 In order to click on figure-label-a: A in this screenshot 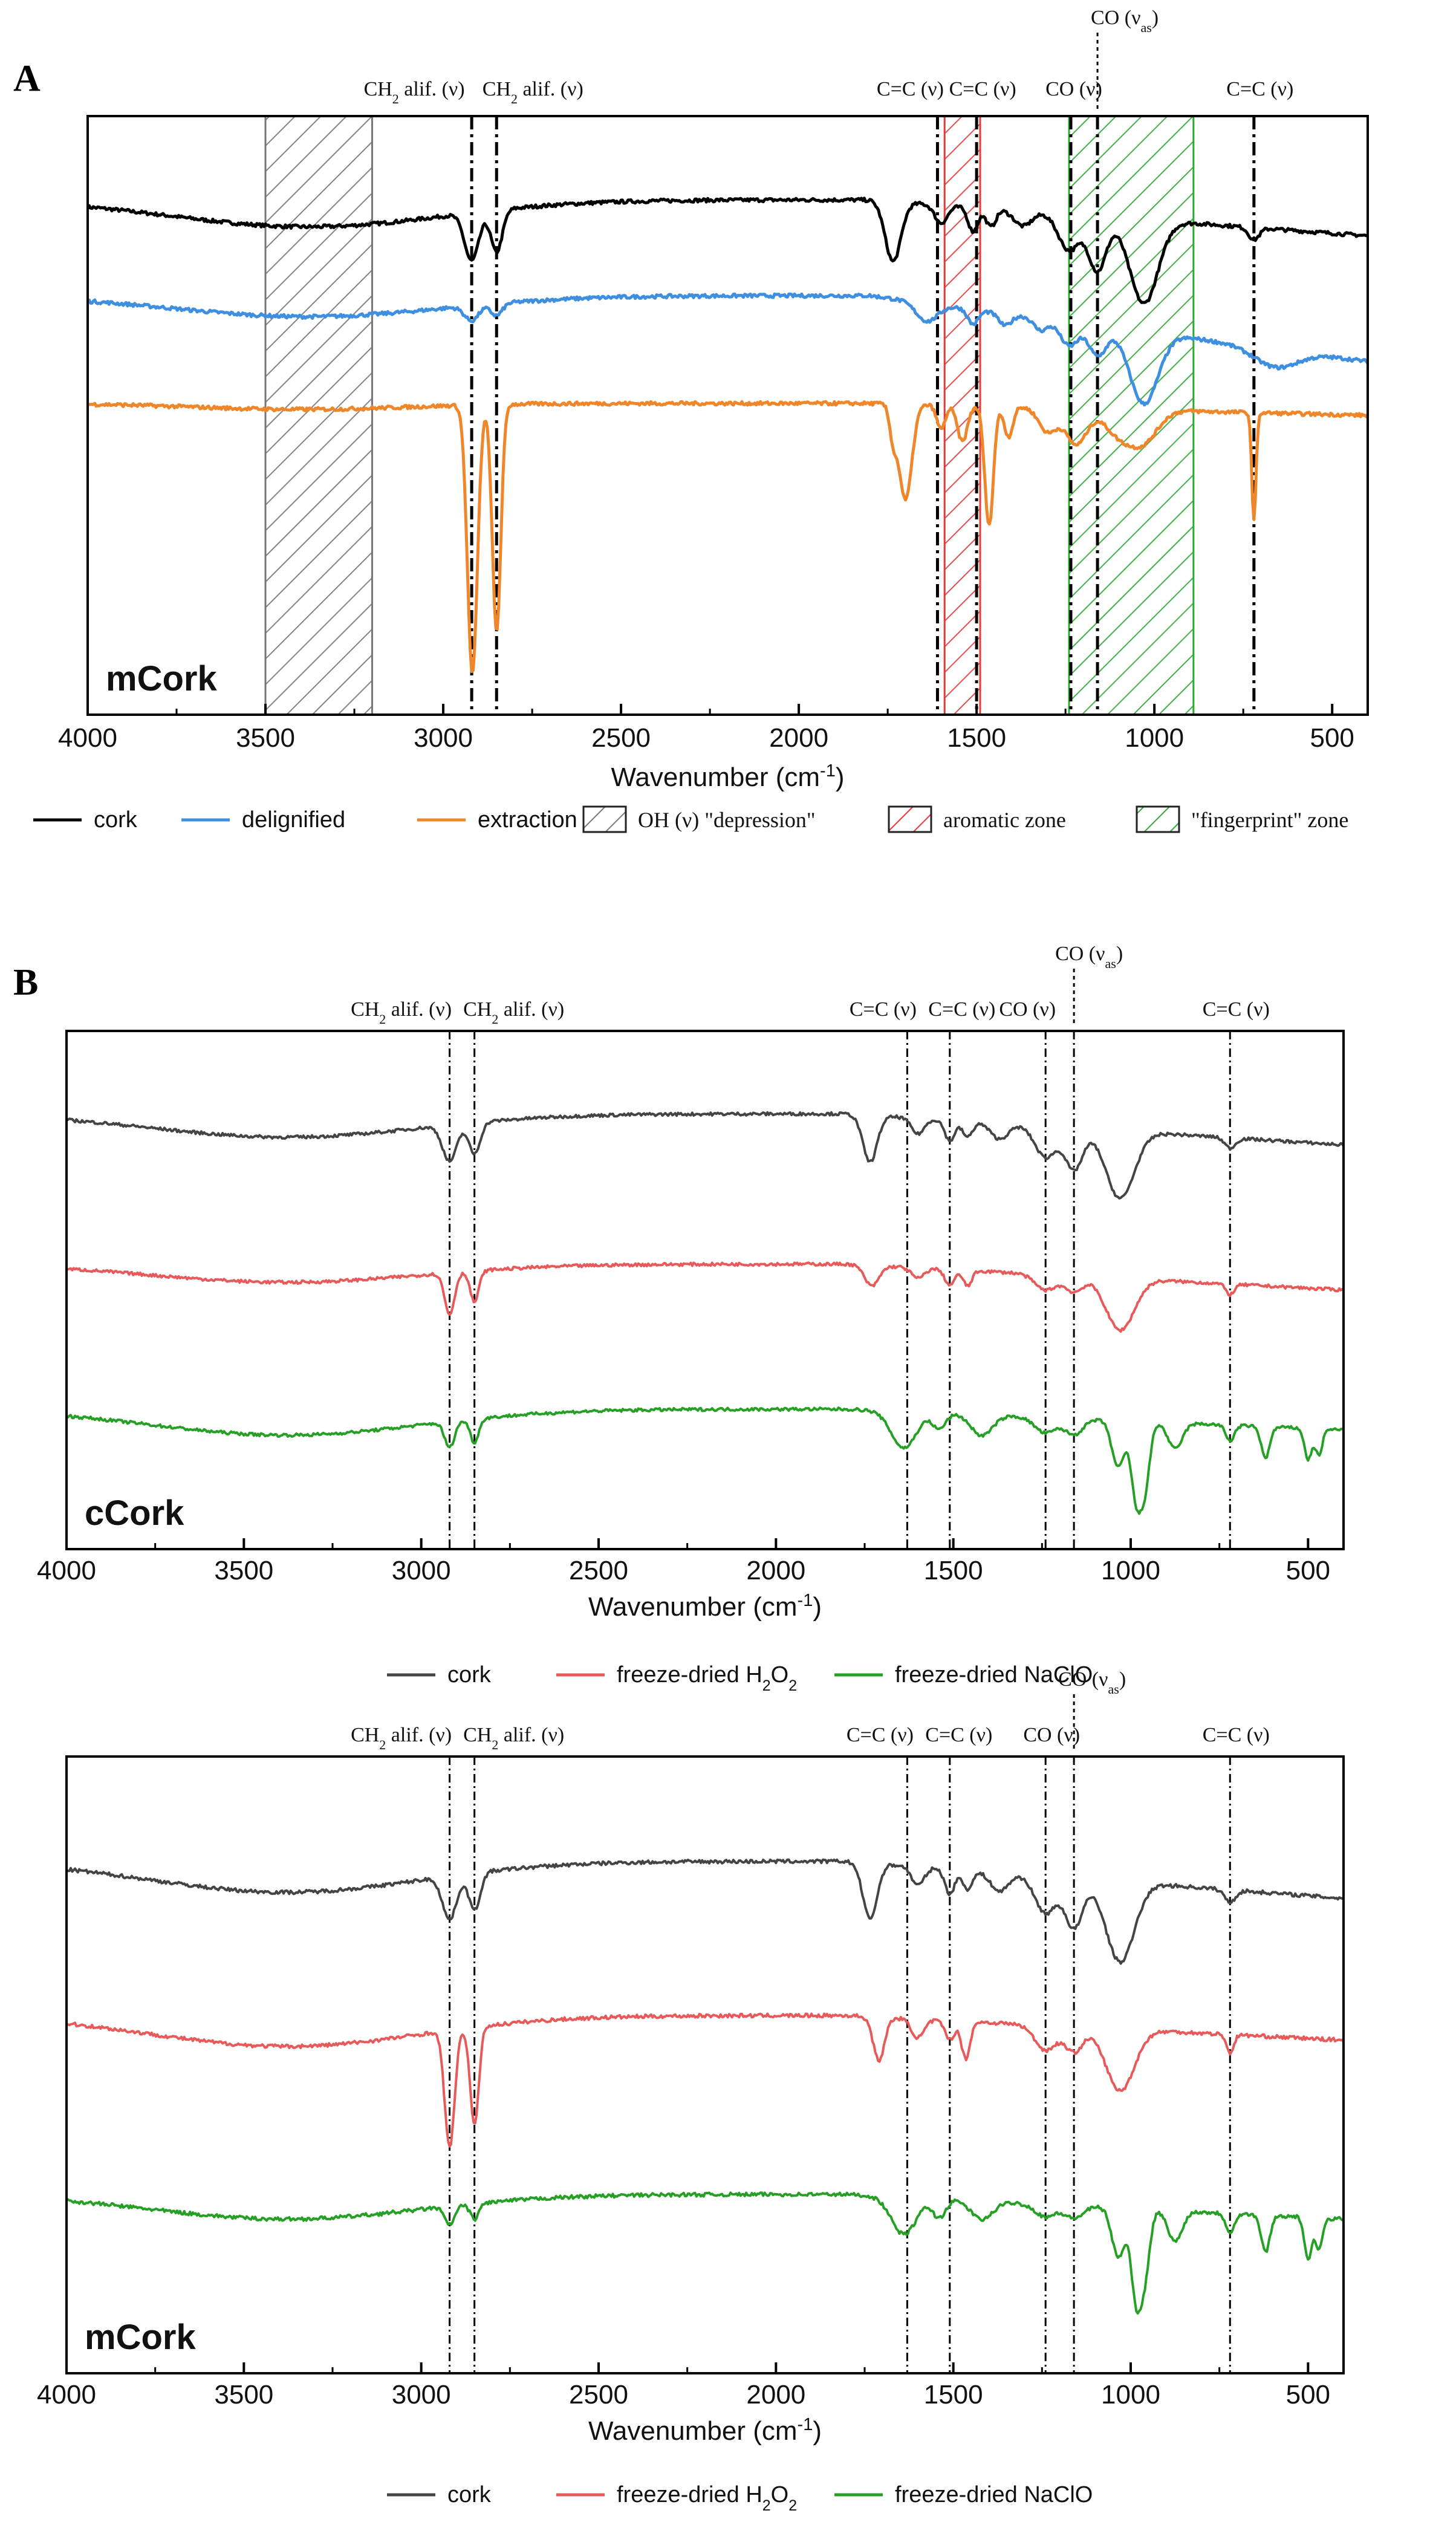, I will do `click(27, 78)`.